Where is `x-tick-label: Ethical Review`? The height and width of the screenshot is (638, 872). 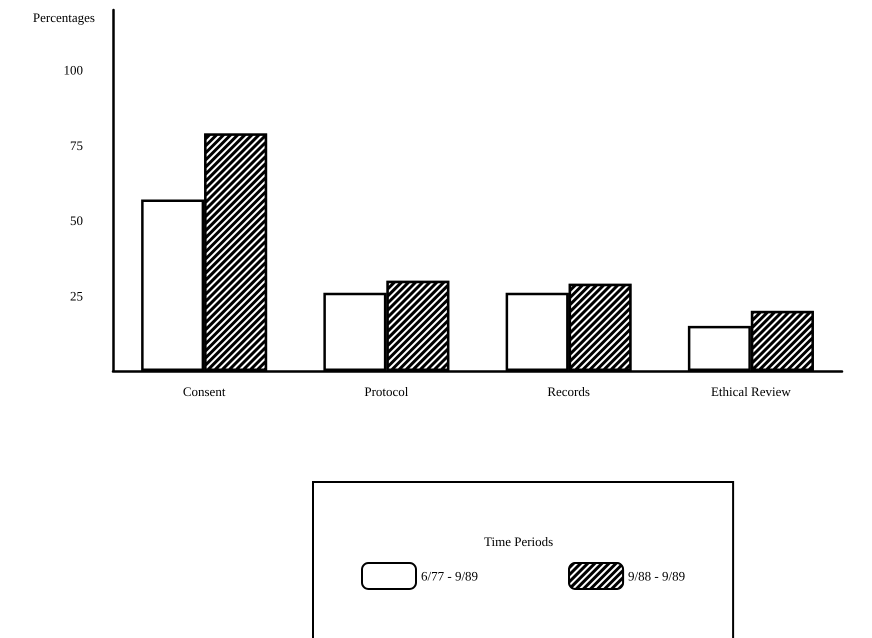
x-tick-label: Ethical Review is located at coordinates (751, 391).